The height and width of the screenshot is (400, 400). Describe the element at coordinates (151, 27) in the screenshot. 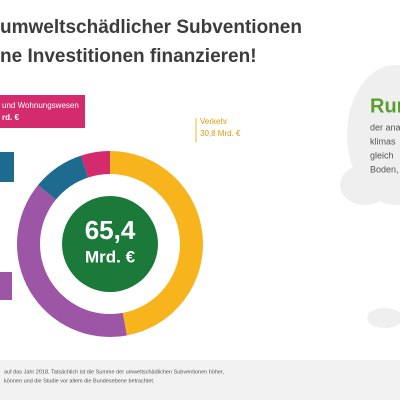

I see `title-line: umweltschädlicher Subventionen` at that location.